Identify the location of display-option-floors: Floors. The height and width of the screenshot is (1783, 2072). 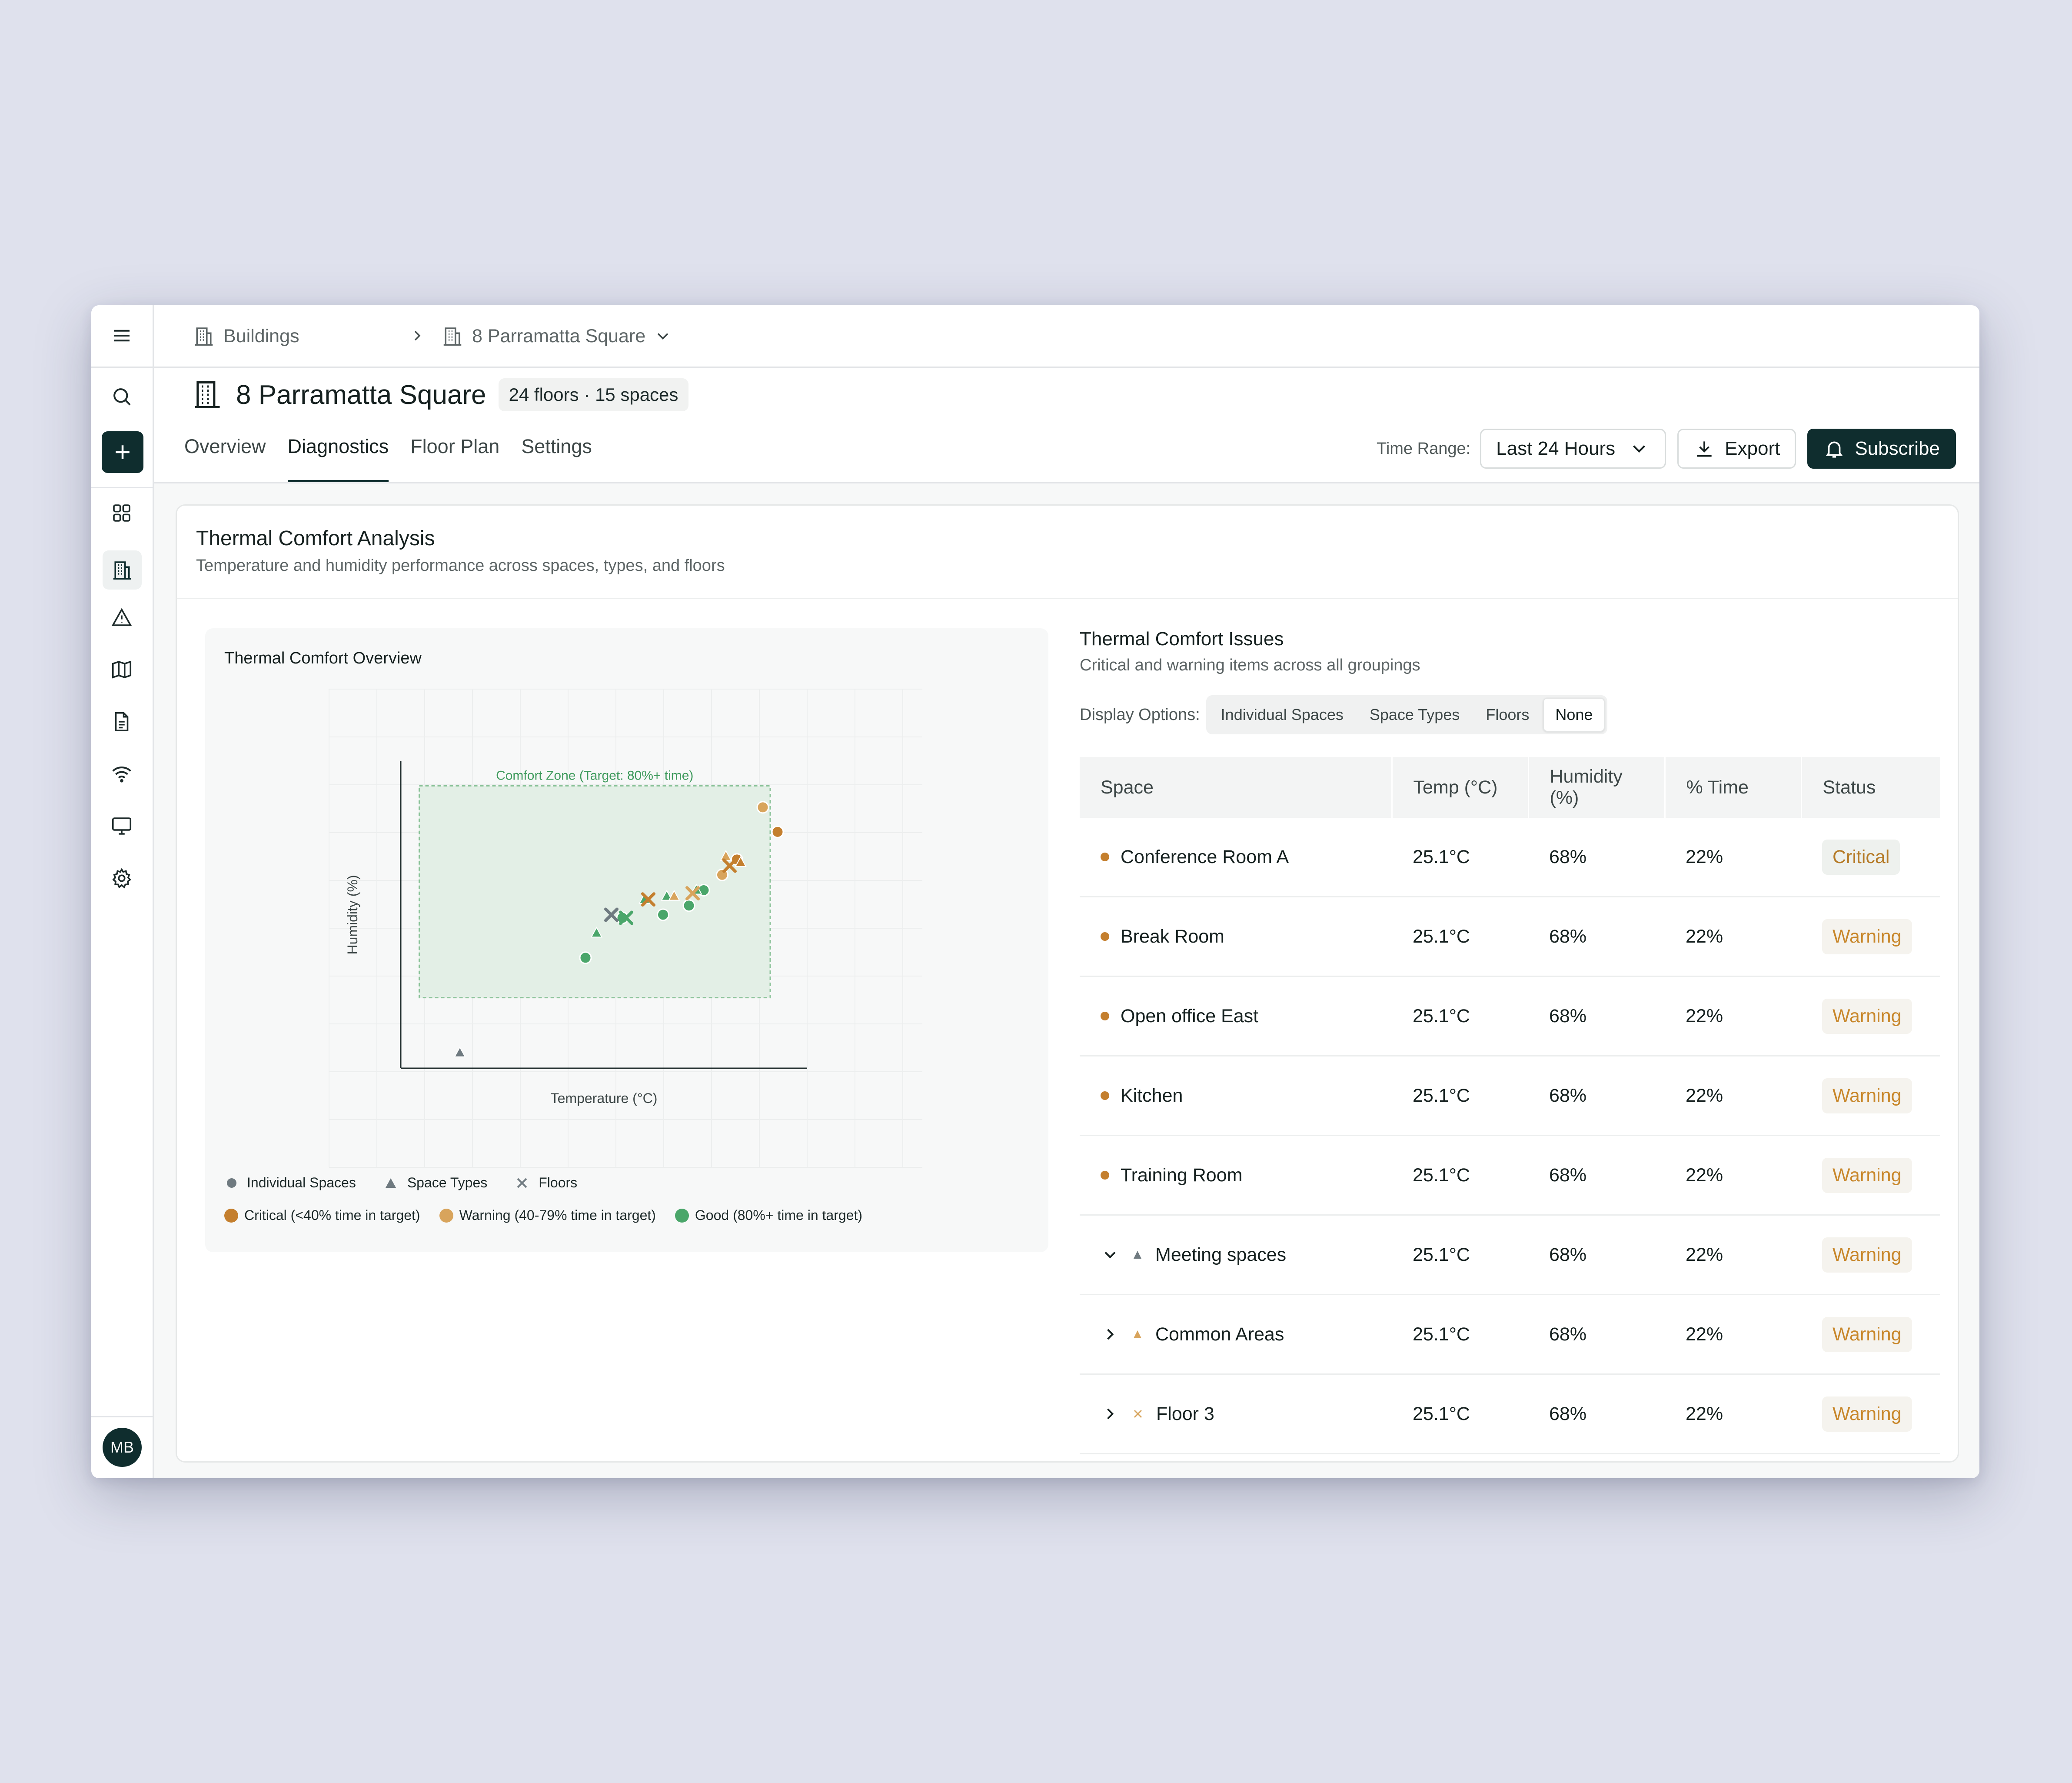
(1508, 714).